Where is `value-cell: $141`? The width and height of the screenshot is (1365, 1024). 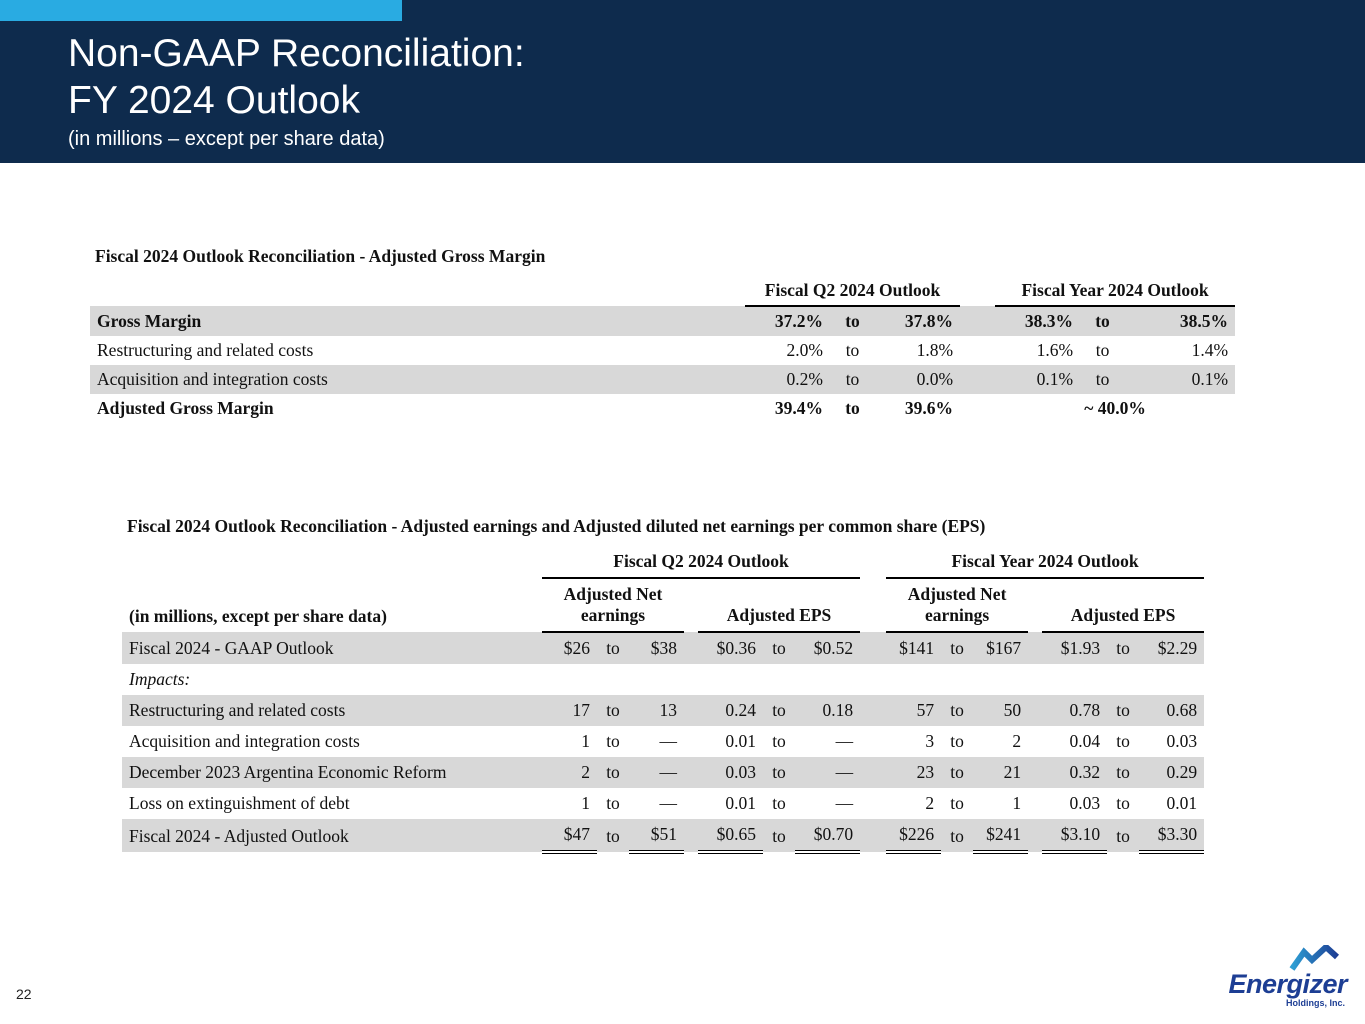
value-cell: $141 is located at coordinates (914, 648).